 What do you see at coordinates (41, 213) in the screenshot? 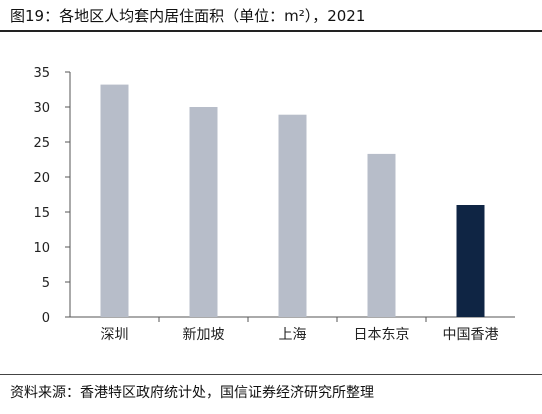
I see `y-tick-label: 15` at bounding box center [41, 213].